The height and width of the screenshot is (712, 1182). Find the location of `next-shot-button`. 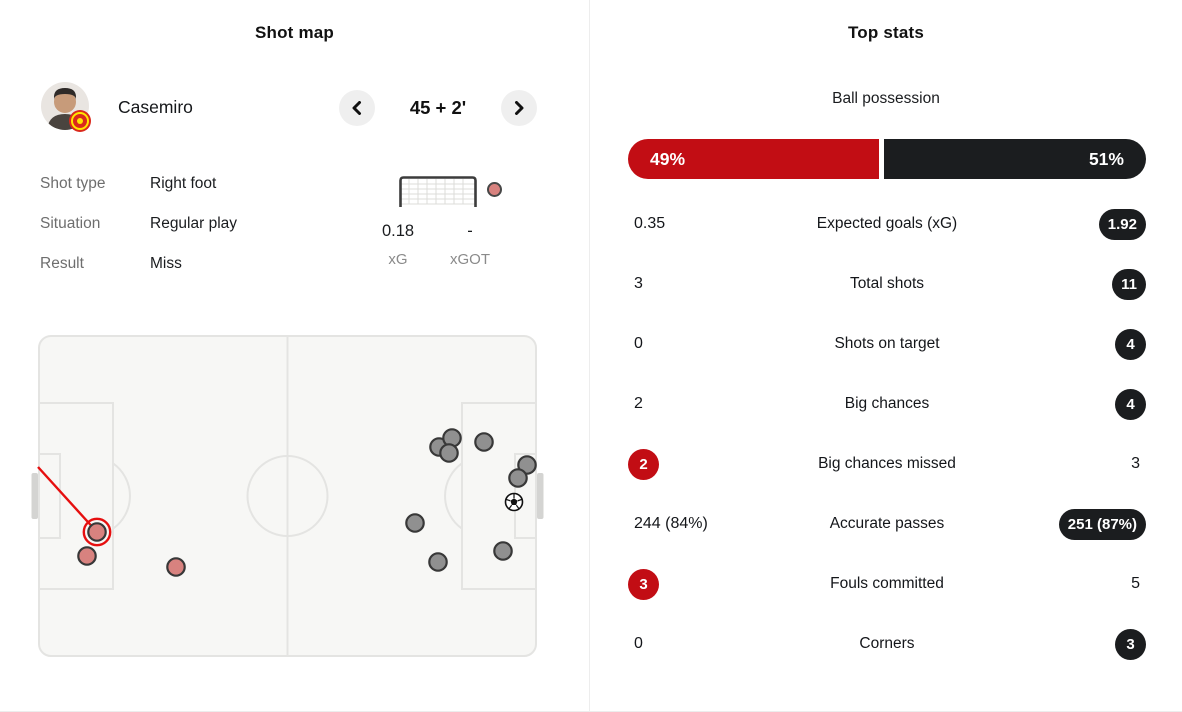

next-shot-button is located at coordinates (519, 108).